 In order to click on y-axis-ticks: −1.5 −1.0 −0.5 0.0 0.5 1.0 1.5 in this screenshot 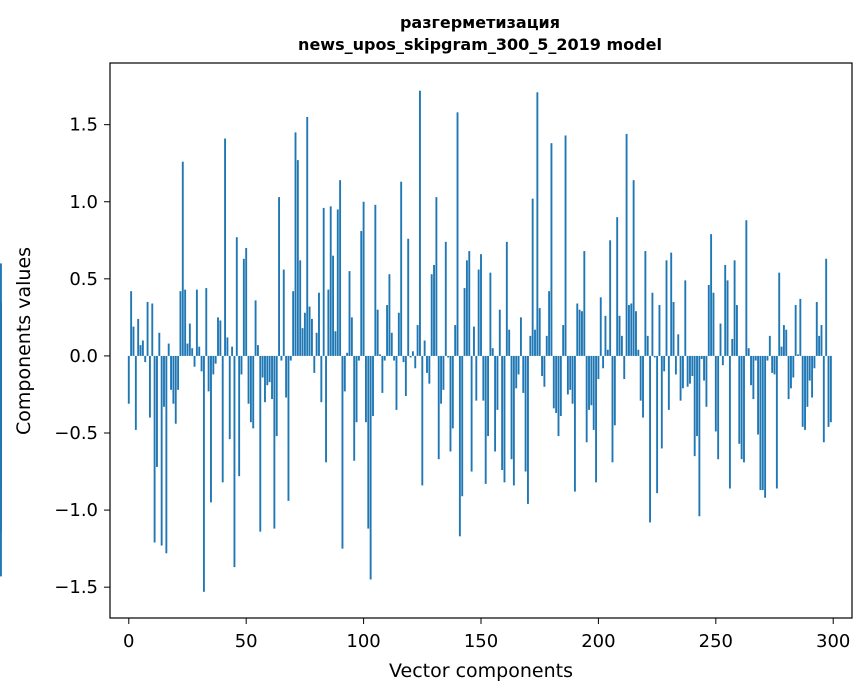, I will do `click(82, 356)`.